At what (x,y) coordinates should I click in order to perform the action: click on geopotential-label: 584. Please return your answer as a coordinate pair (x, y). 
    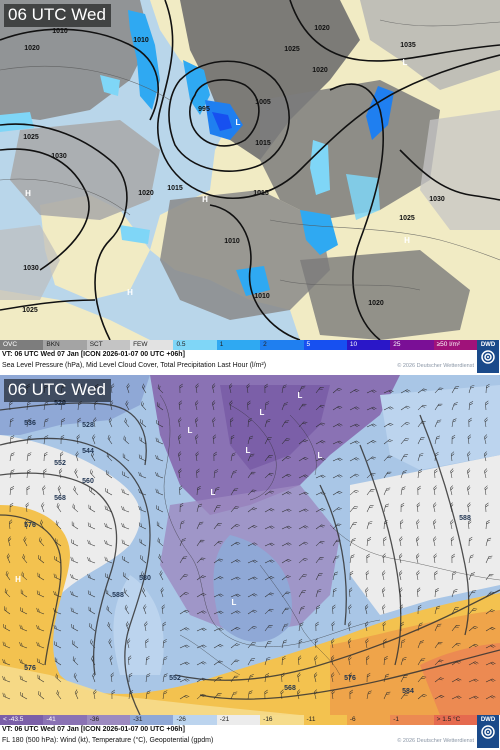
    Looking at the image, I should click on (408, 691).